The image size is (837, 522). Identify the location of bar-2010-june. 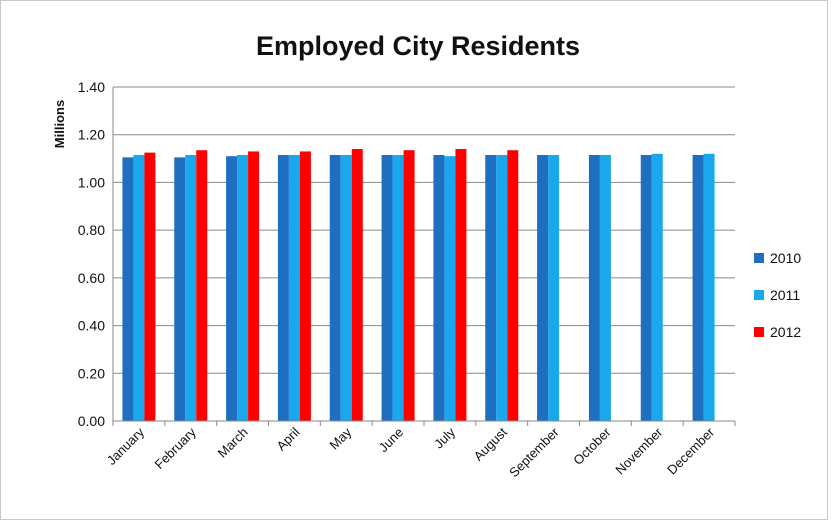
(387, 287).